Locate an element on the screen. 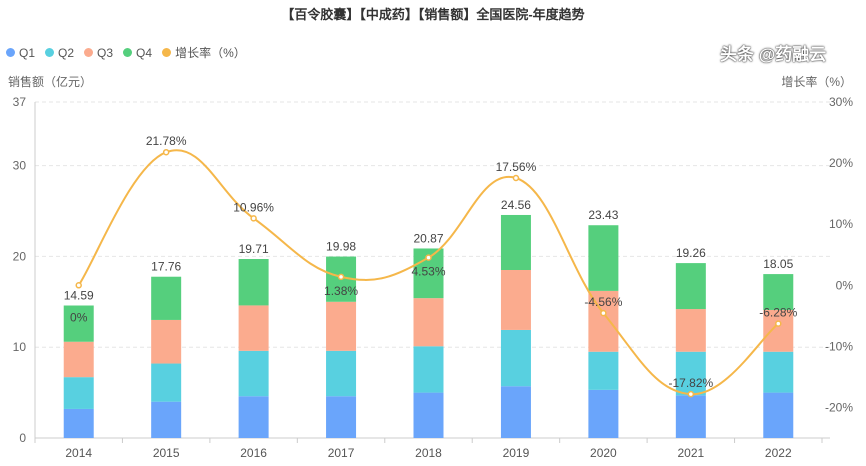  total-label: 17.76 is located at coordinates (166, 267).